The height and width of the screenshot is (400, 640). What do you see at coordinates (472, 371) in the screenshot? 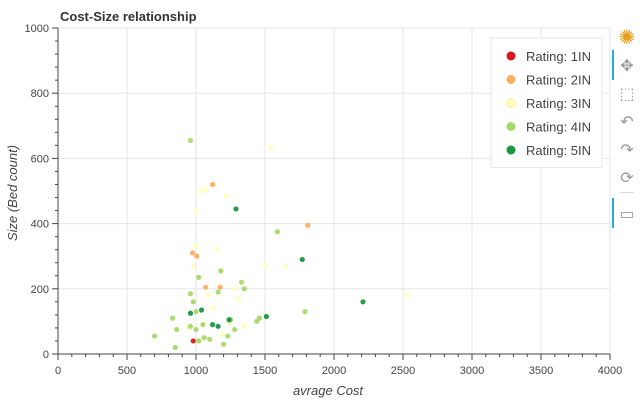
I see `x-tick-label: 3000` at bounding box center [472, 371].